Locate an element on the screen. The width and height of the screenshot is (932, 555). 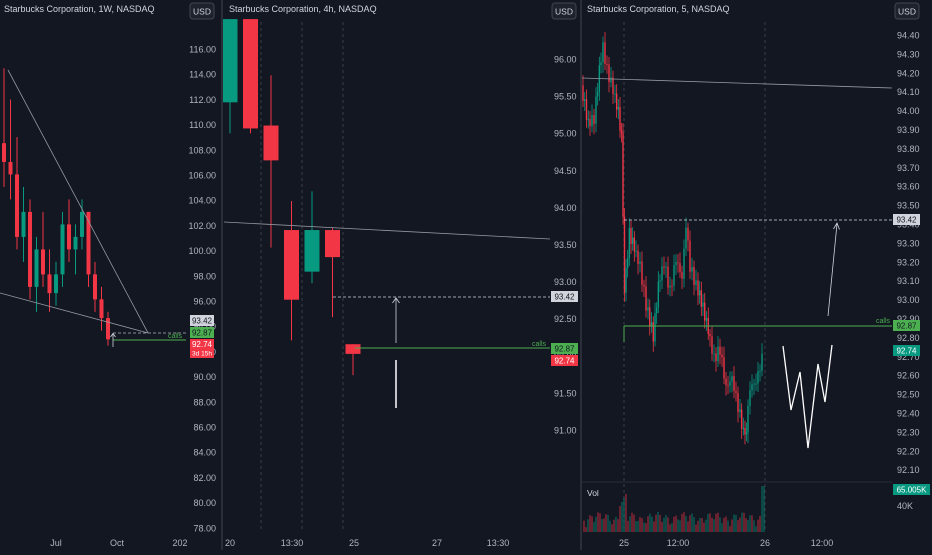
y-tick-label: 78.00 is located at coordinates (204, 528).